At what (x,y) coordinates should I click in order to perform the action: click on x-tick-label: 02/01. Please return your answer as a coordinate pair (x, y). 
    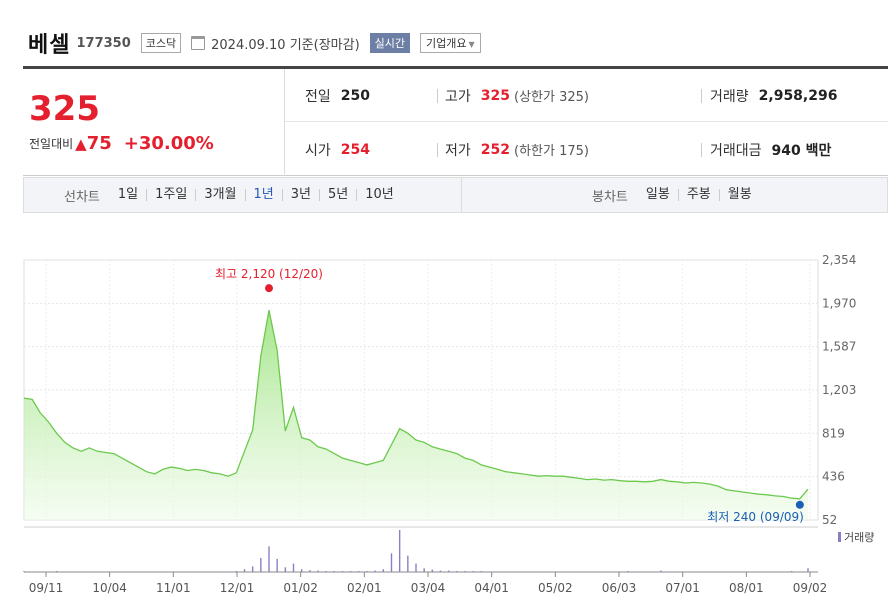
    Looking at the image, I should click on (364, 588).